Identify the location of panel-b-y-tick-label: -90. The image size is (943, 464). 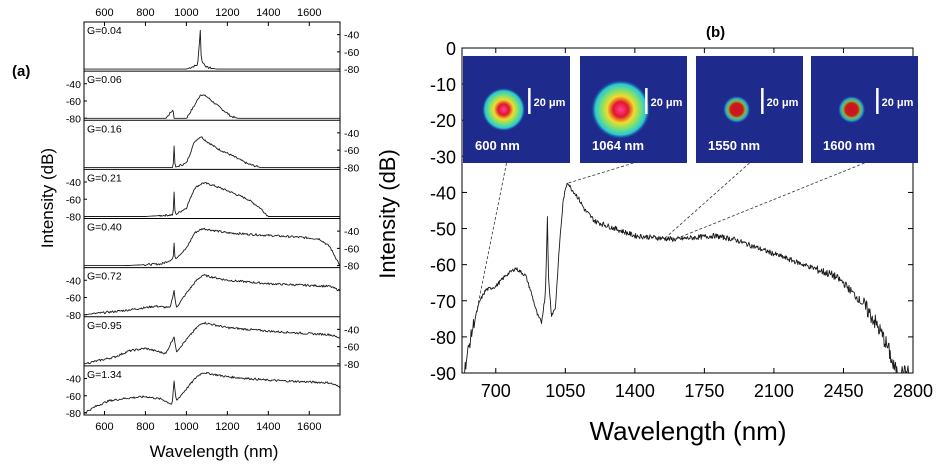
(443, 374).